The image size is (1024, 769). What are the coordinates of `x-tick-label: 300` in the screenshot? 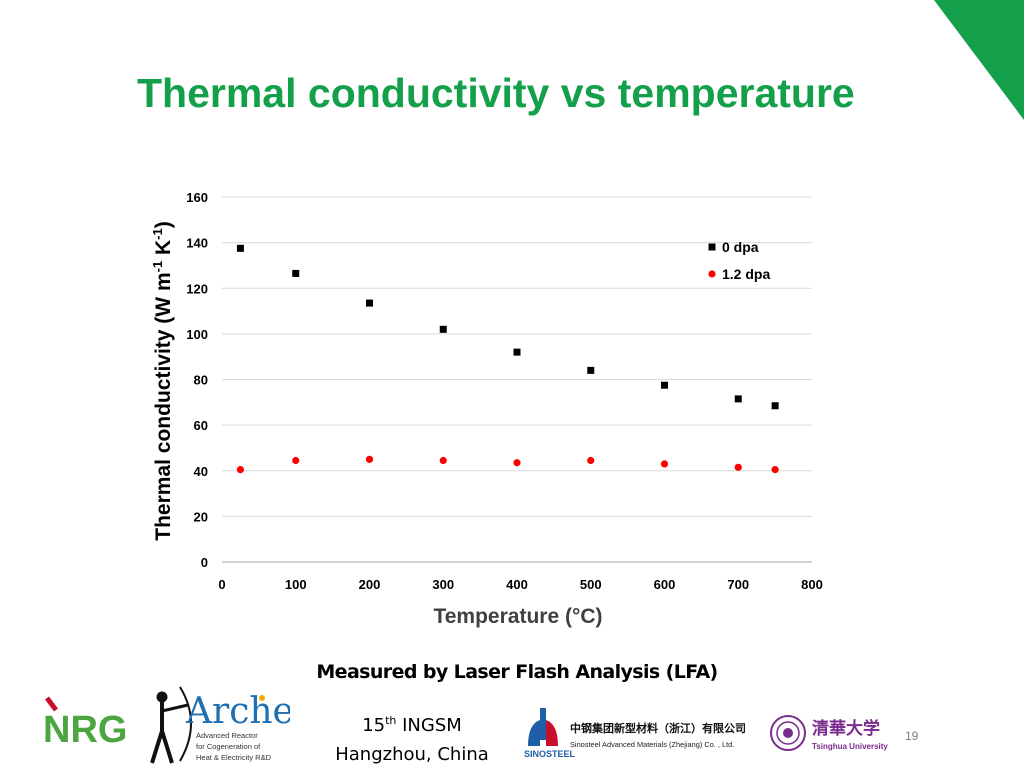 It's located at (443, 584).